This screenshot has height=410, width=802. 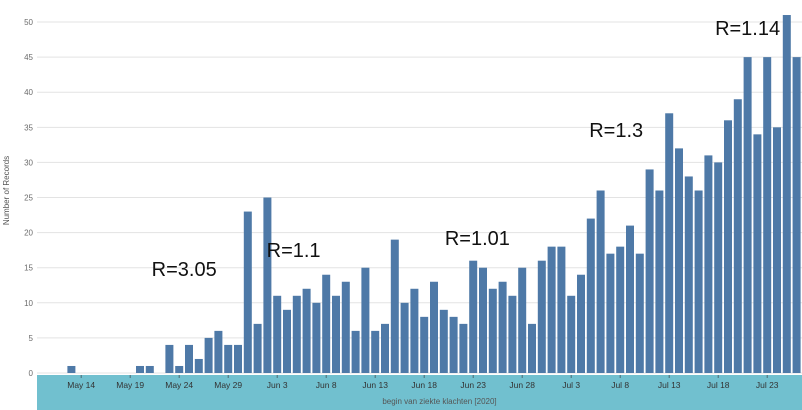 I want to click on y-axis-ticks: 0 5 10 15 20 25 30 35 40 45 50, so click(x=28, y=198).